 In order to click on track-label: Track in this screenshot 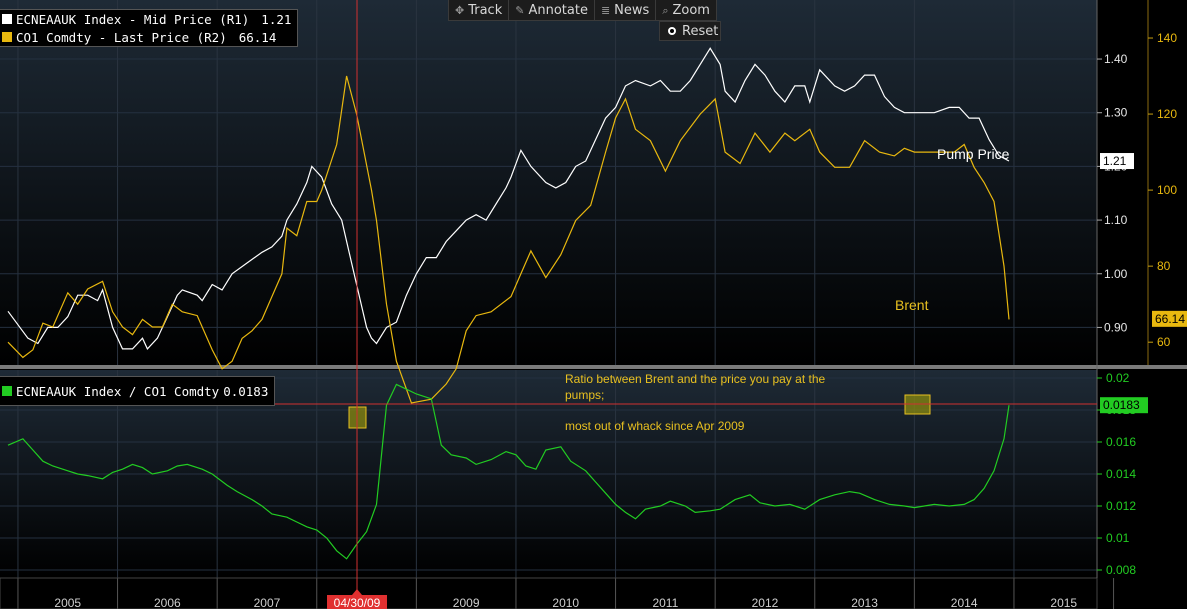, I will do `click(485, 10)`.